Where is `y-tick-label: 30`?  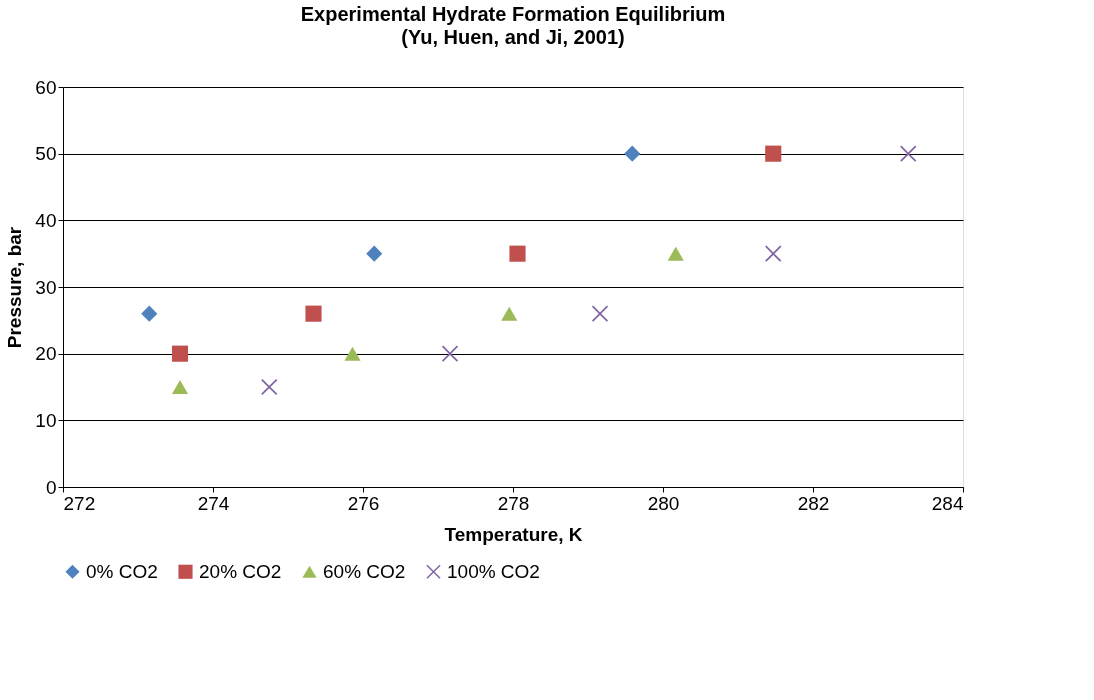
y-tick-label: 30 is located at coordinates (46, 287).